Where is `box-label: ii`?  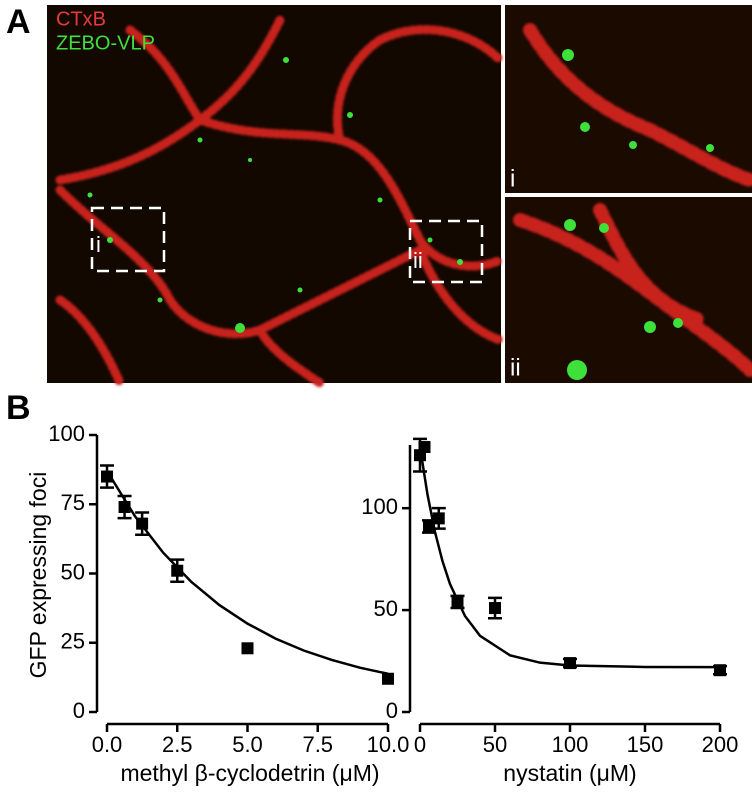
box-label: ii is located at coordinates (418, 260).